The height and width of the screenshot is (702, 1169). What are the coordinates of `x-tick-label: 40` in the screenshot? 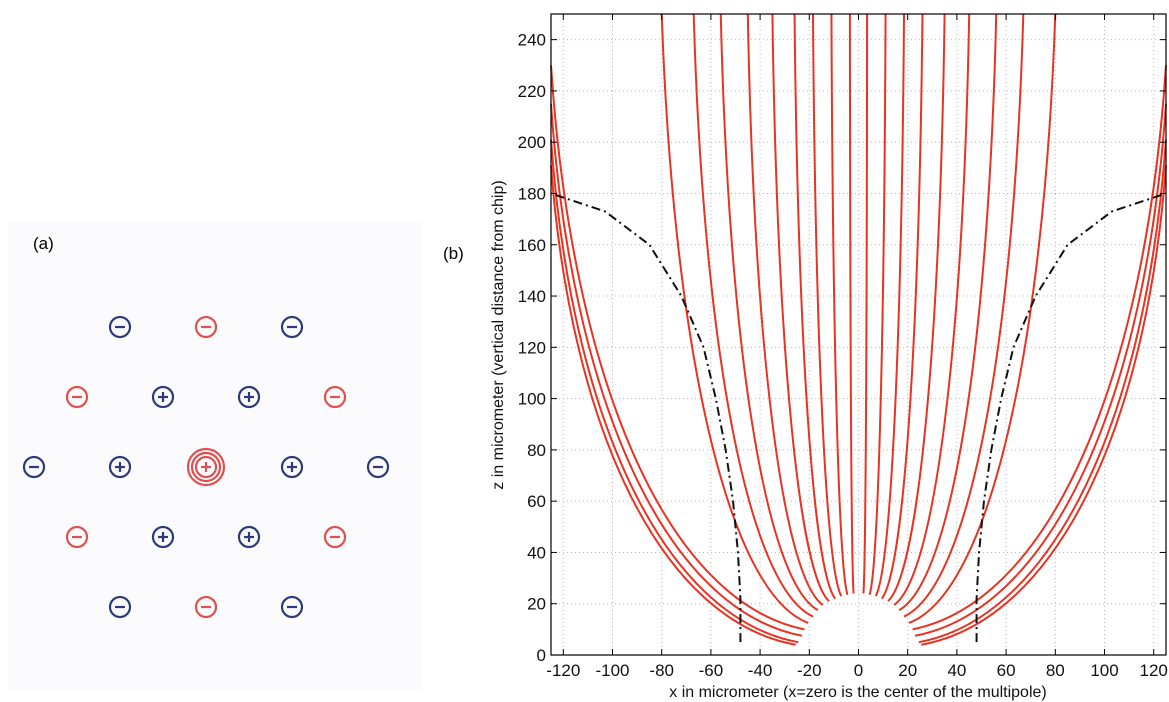 It's located at (956, 670).